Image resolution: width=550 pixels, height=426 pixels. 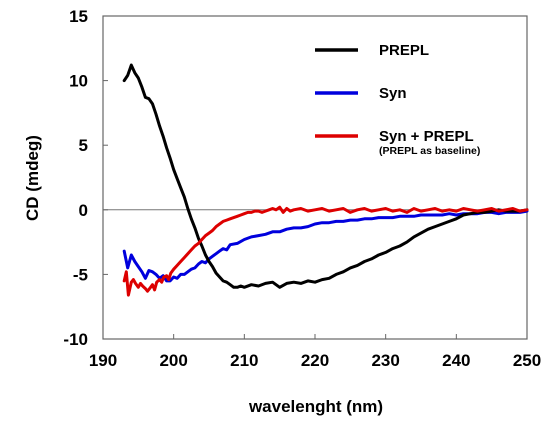 I want to click on series-line-syn, so click(x=325, y=246).